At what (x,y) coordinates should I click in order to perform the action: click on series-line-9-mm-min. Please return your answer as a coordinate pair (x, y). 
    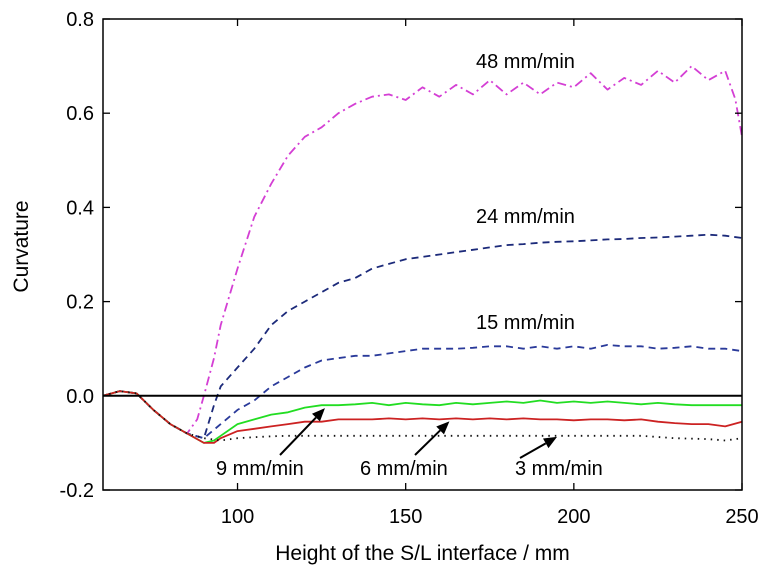
    Looking at the image, I should click on (422, 417).